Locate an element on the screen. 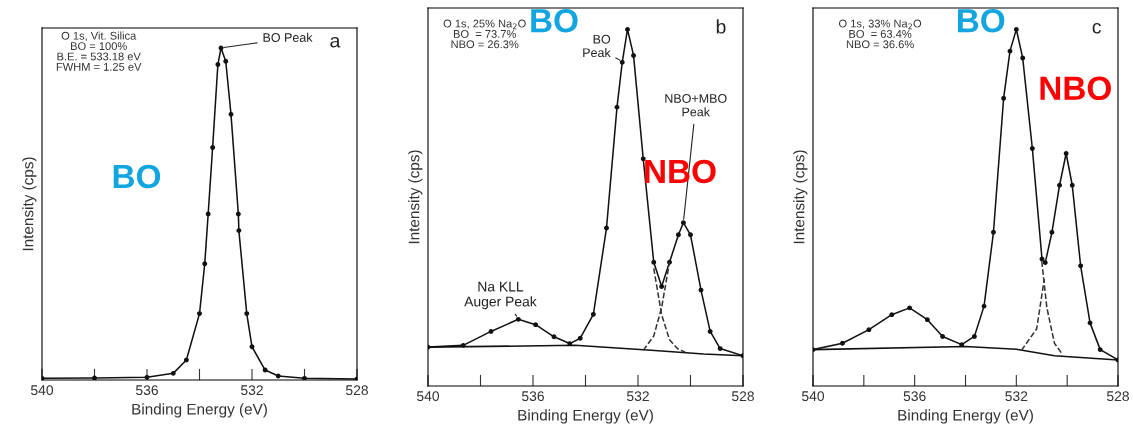 This screenshot has height=441, width=1133. annotation: NBO is located at coordinates (1075, 88).